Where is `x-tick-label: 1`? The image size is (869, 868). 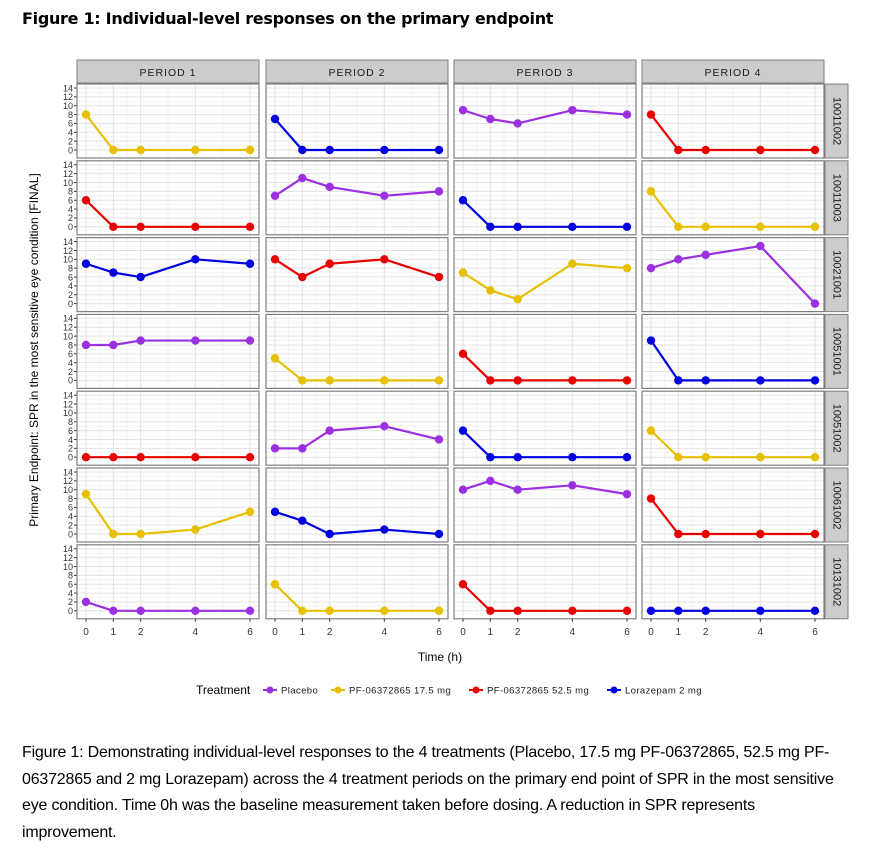 x-tick-label: 1 is located at coordinates (679, 632).